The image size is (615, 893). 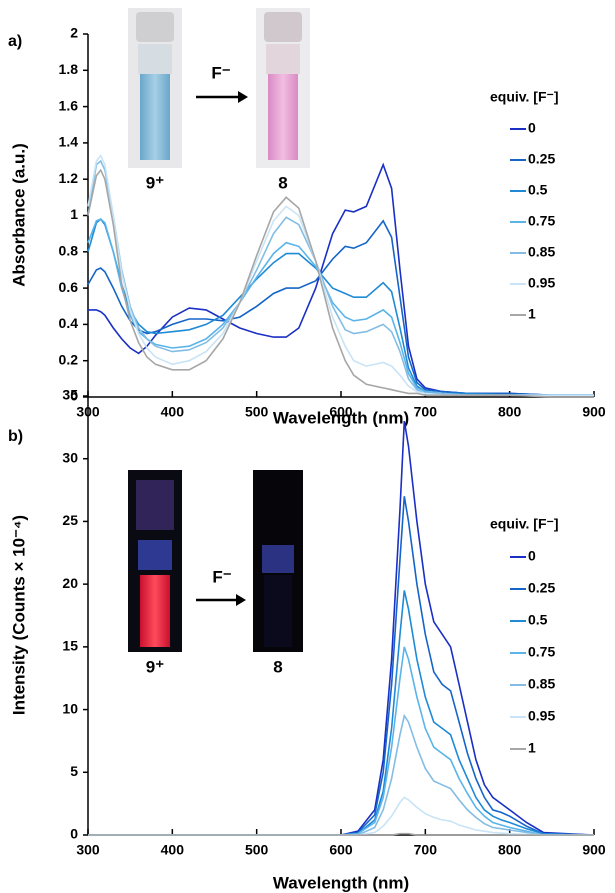 I want to click on y-tick-label: 1.4, so click(x=69, y=142).